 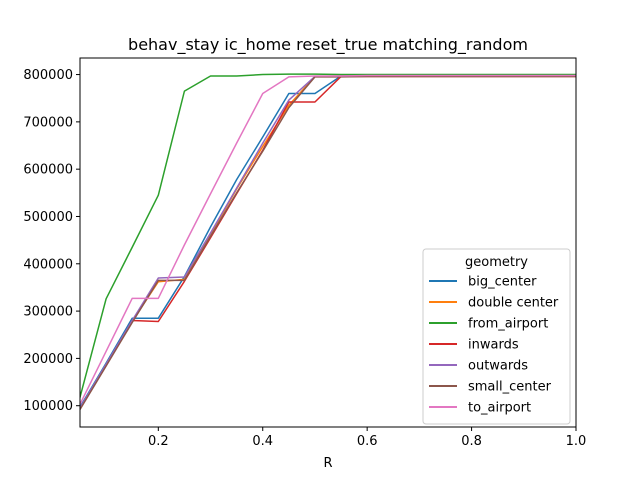 What do you see at coordinates (48, 75) in the screenshot?
I see `y-tick-label: 800000` at bounding box center [48, 75].